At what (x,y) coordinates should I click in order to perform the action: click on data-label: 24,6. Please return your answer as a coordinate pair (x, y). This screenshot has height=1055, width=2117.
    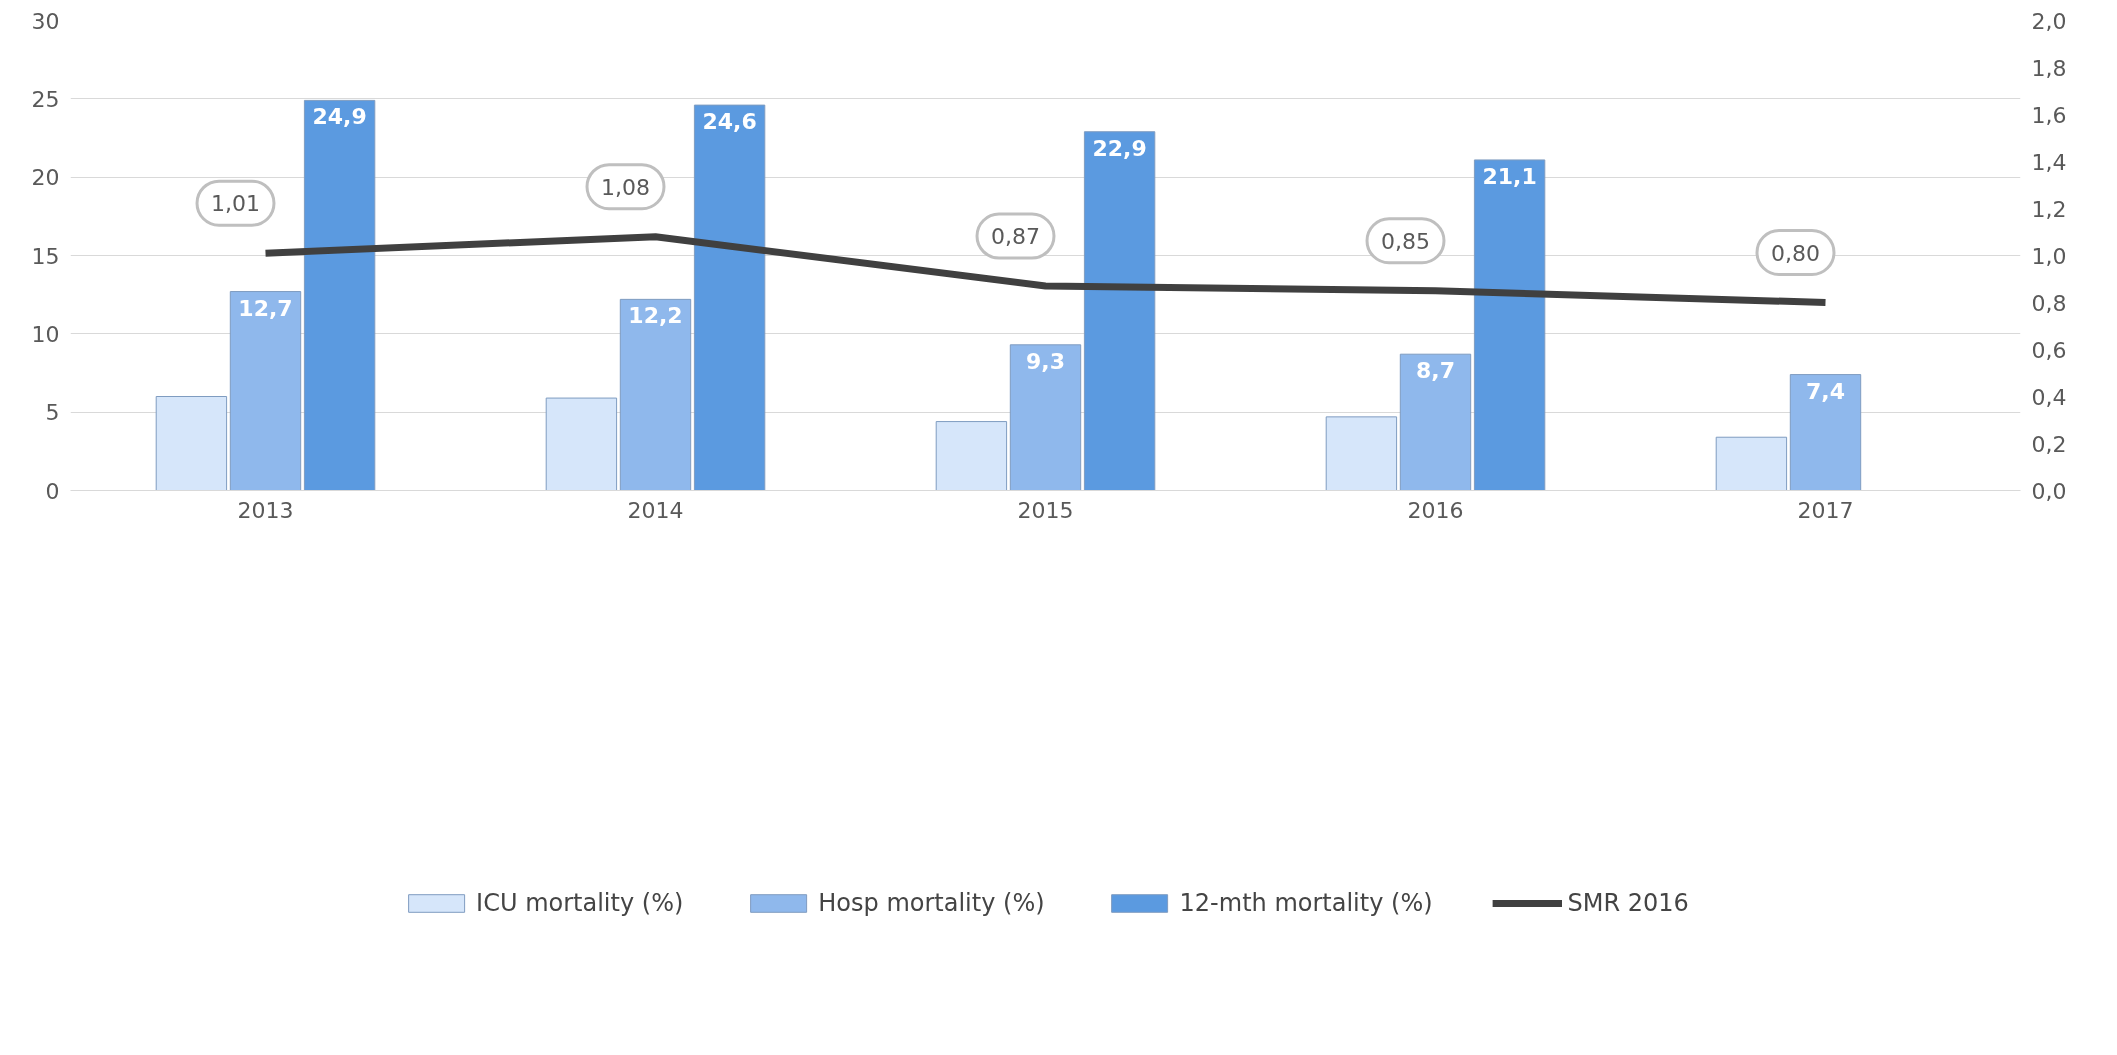
    Looking at the image, I should click on (729, 122).